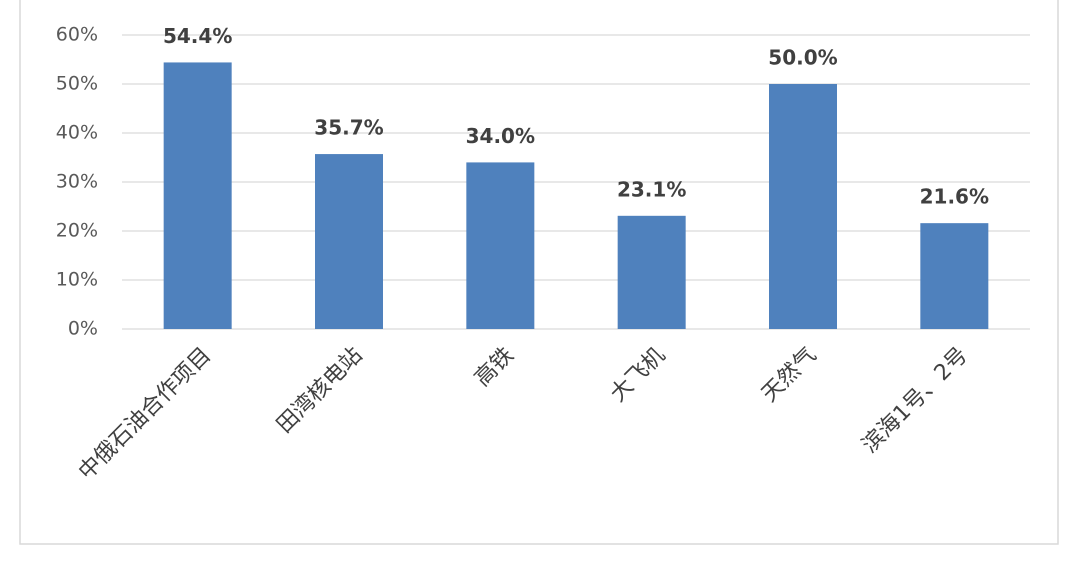  What do you see at coordinates (83, 329) in the screenshot?
I see `y-tick-label: 0%` at bounding box center [83, 329].